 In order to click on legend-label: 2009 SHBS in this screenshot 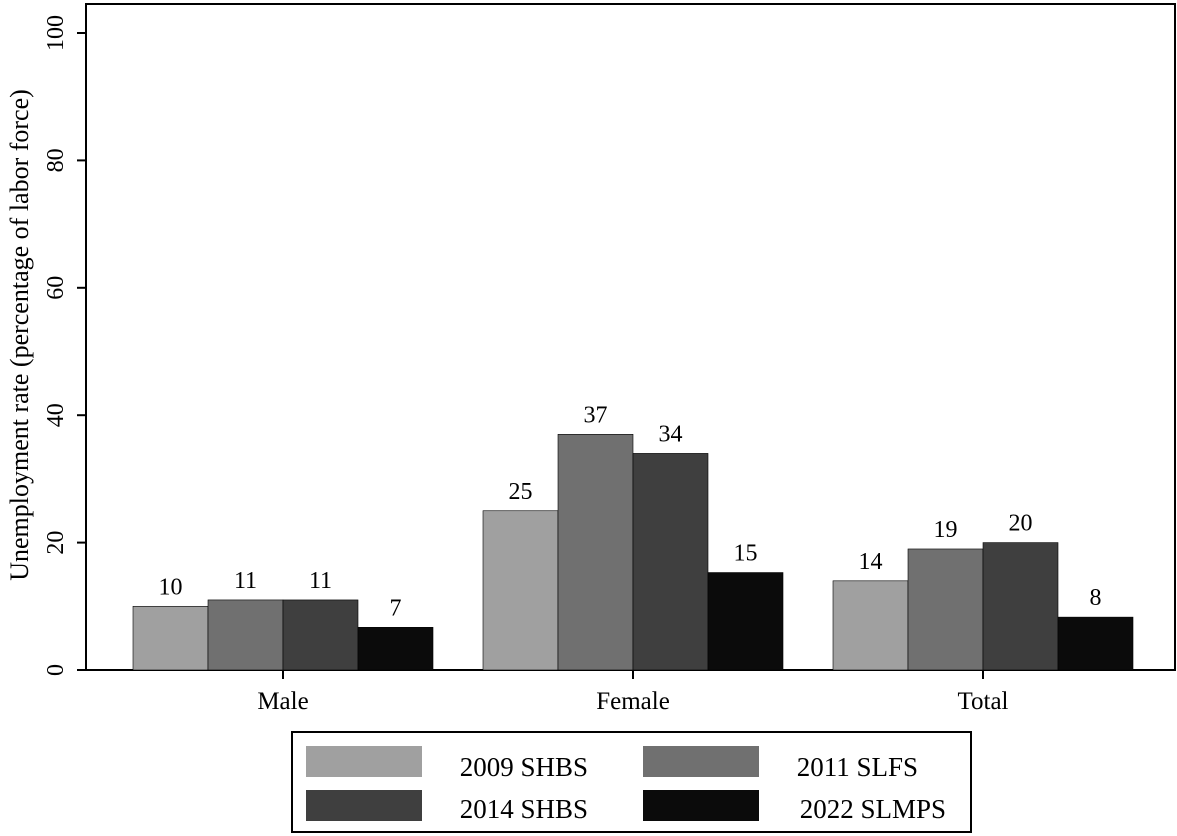, I will do `click(524, 767)`.